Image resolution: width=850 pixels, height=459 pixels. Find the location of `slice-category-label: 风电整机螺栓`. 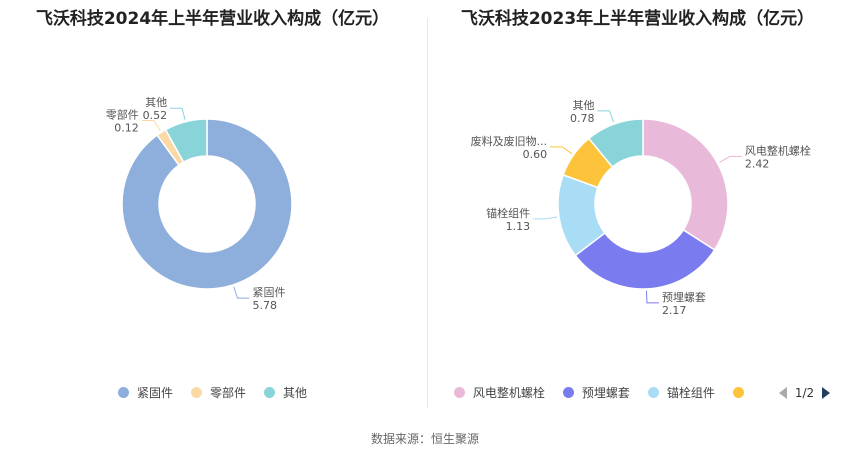

slice-category-label: 风电整机螺栓 is located at coordinates (778, 151).